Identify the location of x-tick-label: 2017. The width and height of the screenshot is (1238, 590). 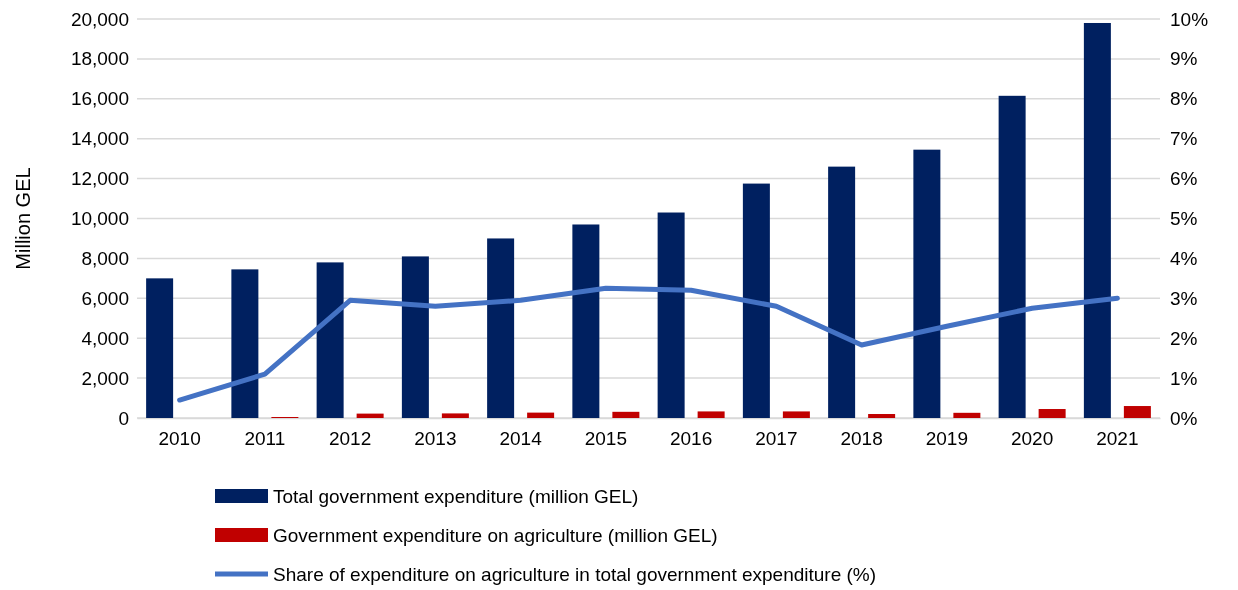
(776, 439).